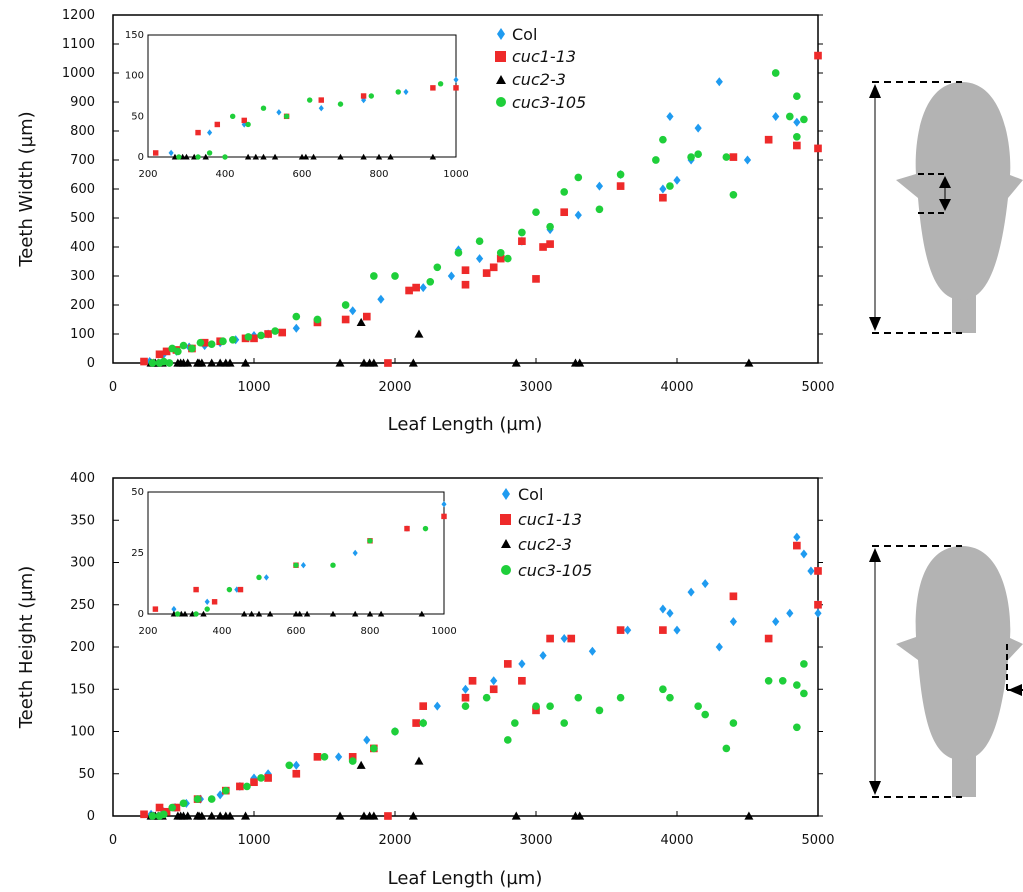  Describe the element at coordinates (555, 570) in the screenshot. I see `legend-label-cuc3-105: cuc3-105` at that location.